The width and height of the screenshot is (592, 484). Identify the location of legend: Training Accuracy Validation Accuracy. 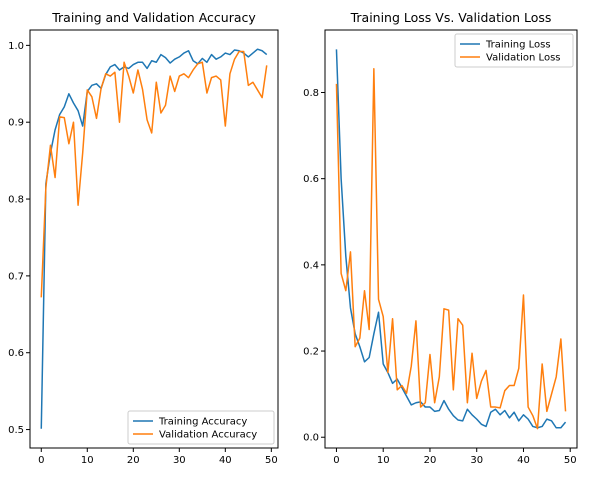
(201, 427).